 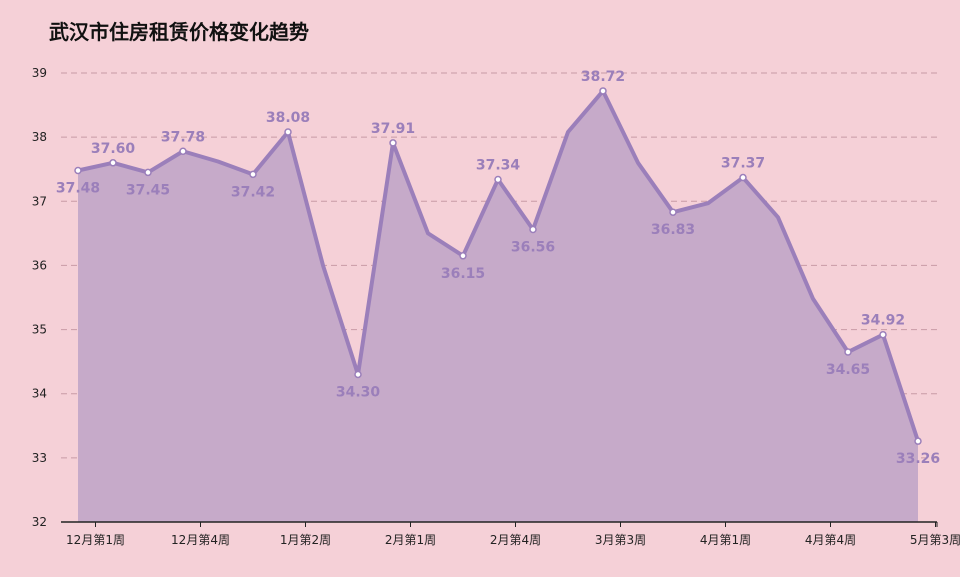 I want to click on x-tick-label: 4月第1周, so click(x=725, y=540).